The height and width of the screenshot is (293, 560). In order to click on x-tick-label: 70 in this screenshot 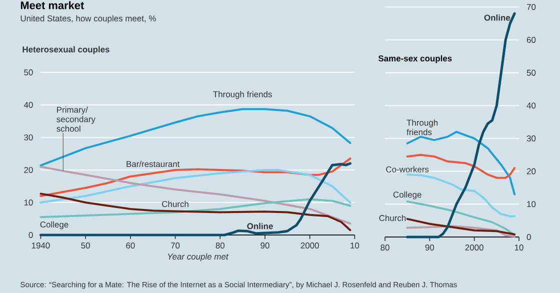, I will do `click(175, 245)`.